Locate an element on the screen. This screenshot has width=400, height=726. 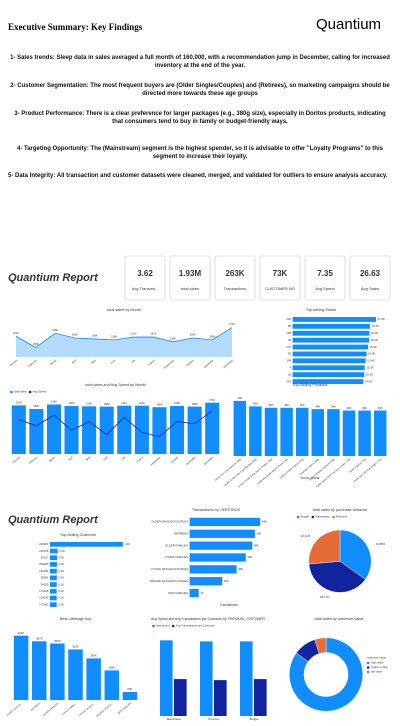
x-tick-label: September is located at coordinates (155, 460).